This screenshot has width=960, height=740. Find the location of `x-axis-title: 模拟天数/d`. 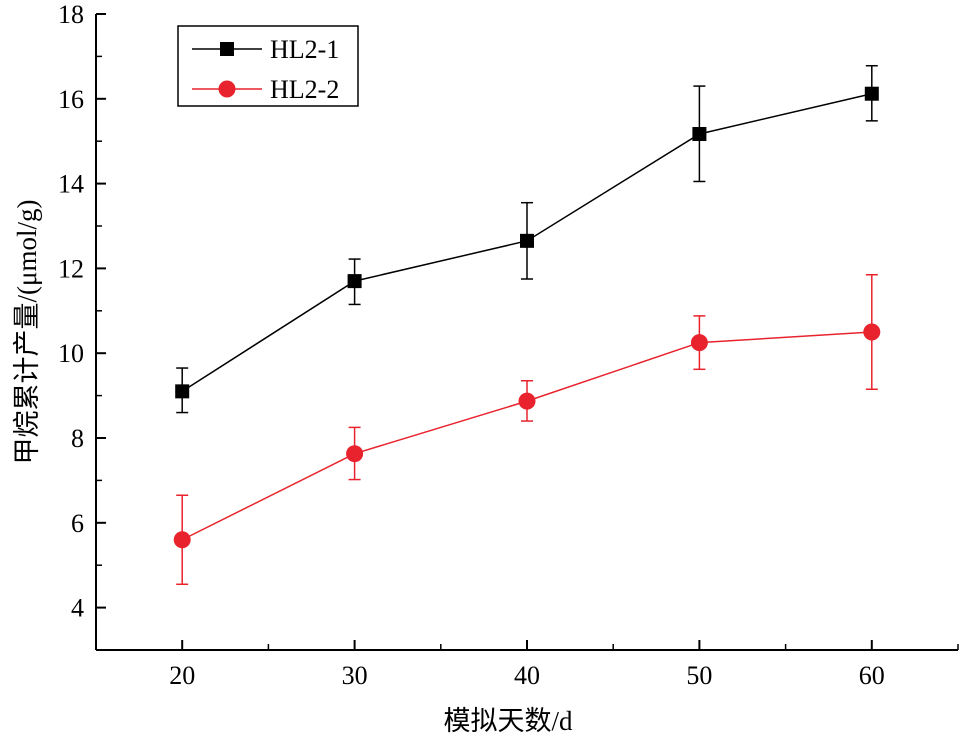

x-axis-title: 模拟天数/d is located at coordinates (508, 721).